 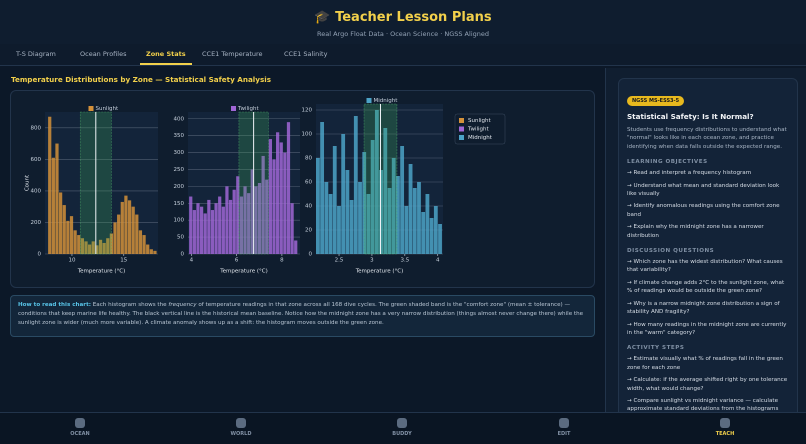 I want to click on tab: Zone Stats, so click(x=166, y=57).